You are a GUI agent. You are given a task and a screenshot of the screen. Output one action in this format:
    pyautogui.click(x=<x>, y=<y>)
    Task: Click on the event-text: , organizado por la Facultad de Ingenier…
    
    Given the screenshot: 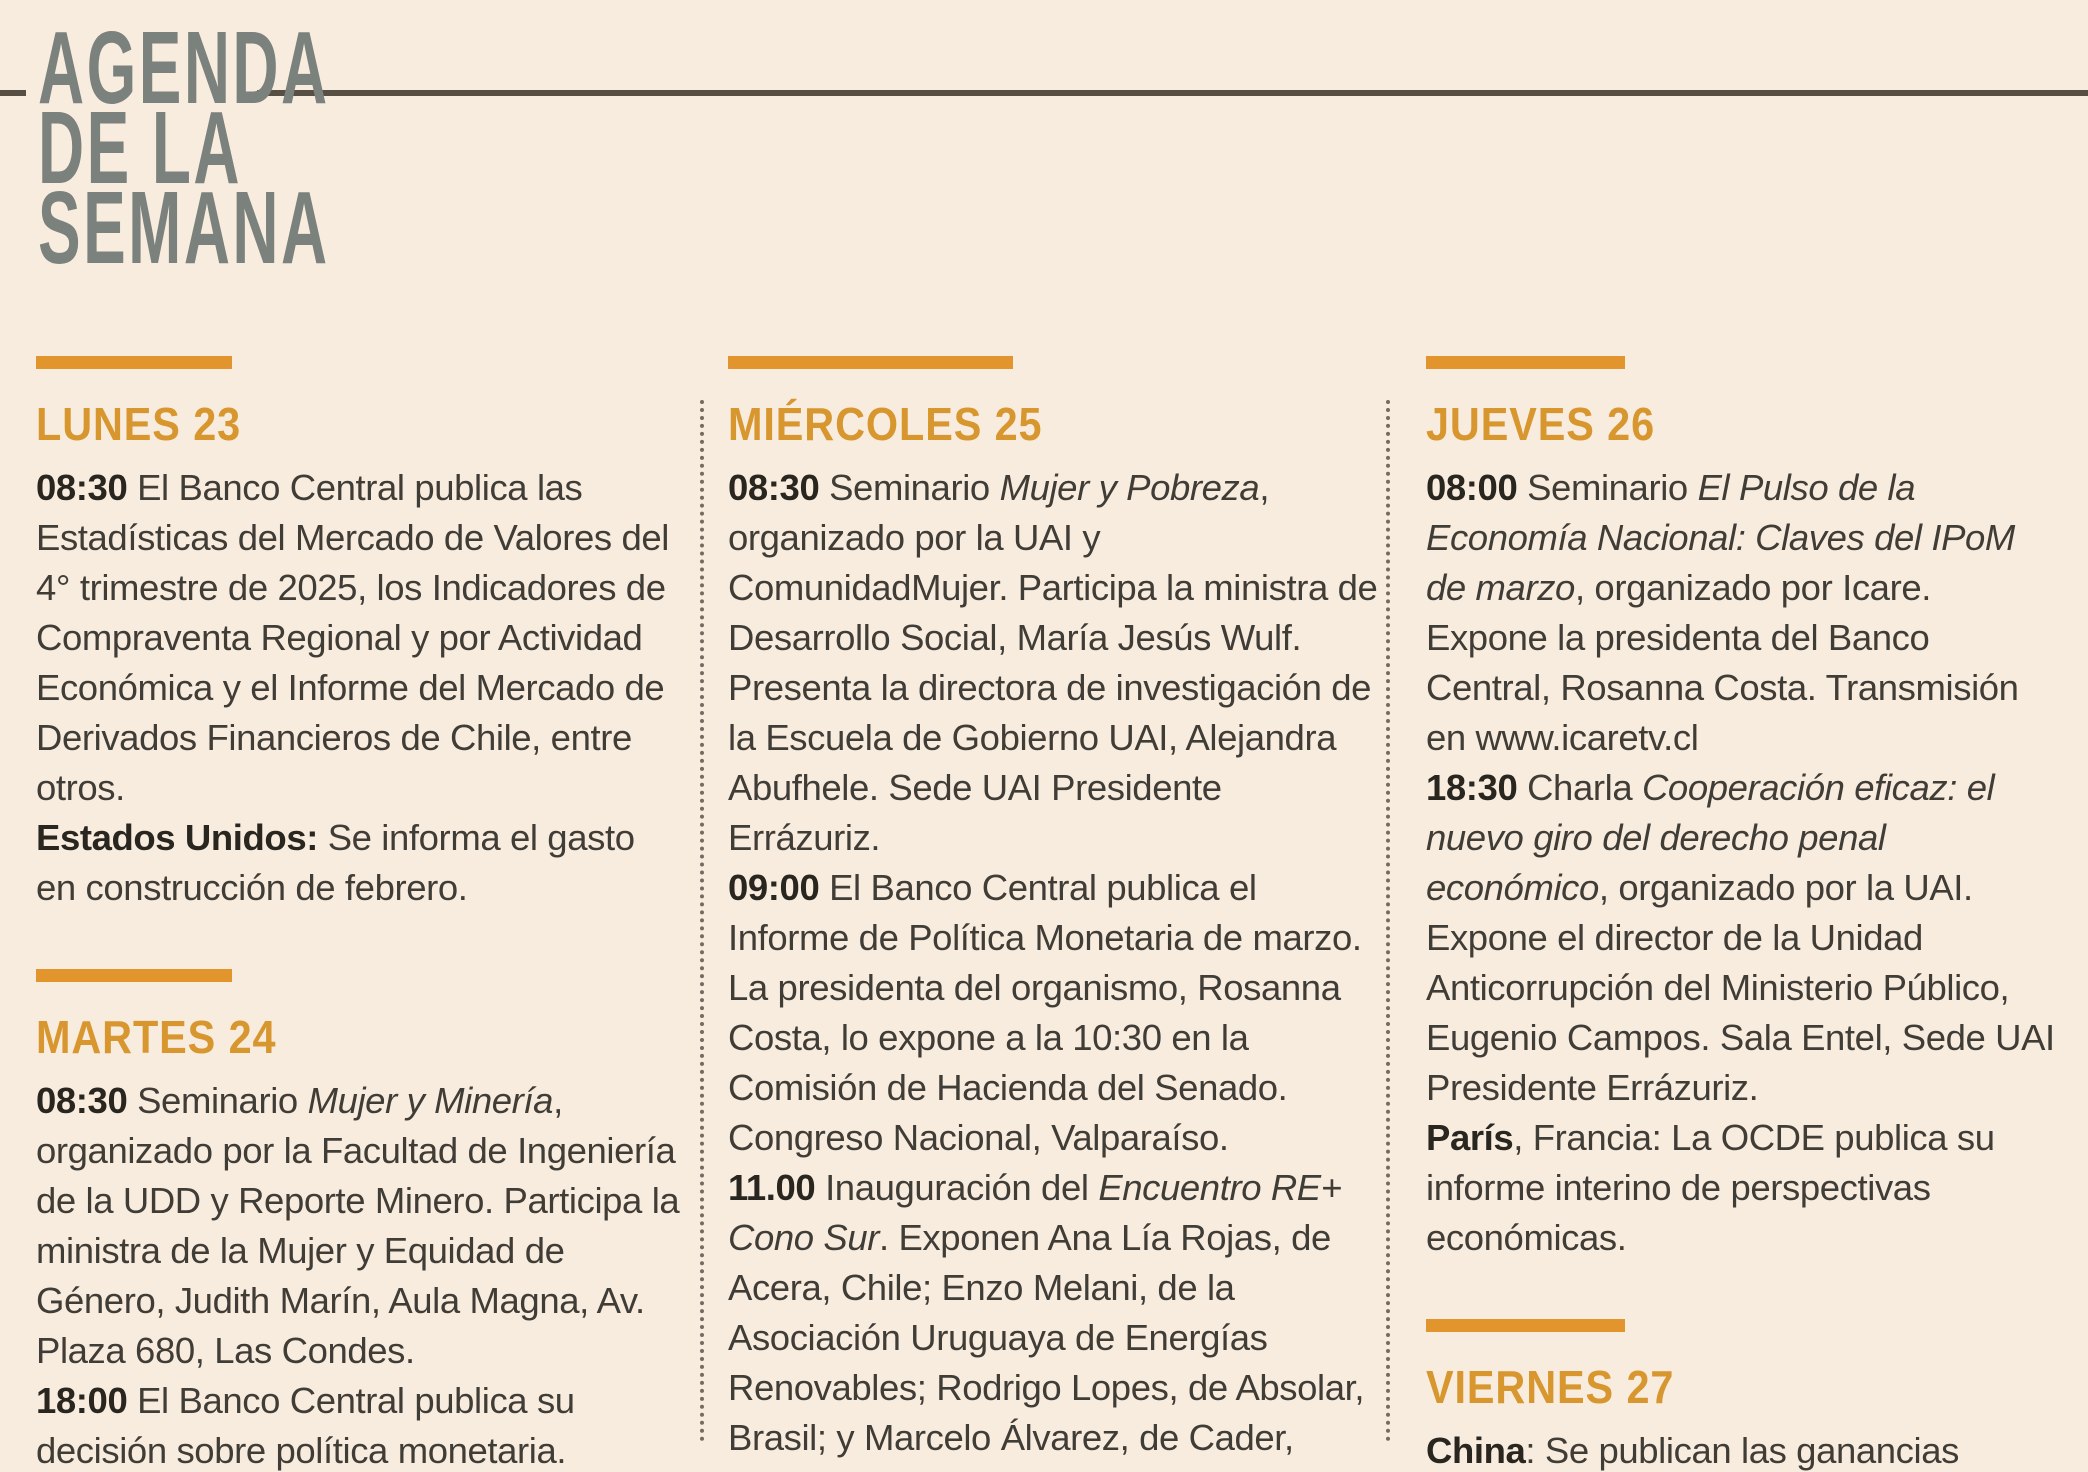 What is the action you would take?
    pyautogui.click(x=358, y=1225)
    